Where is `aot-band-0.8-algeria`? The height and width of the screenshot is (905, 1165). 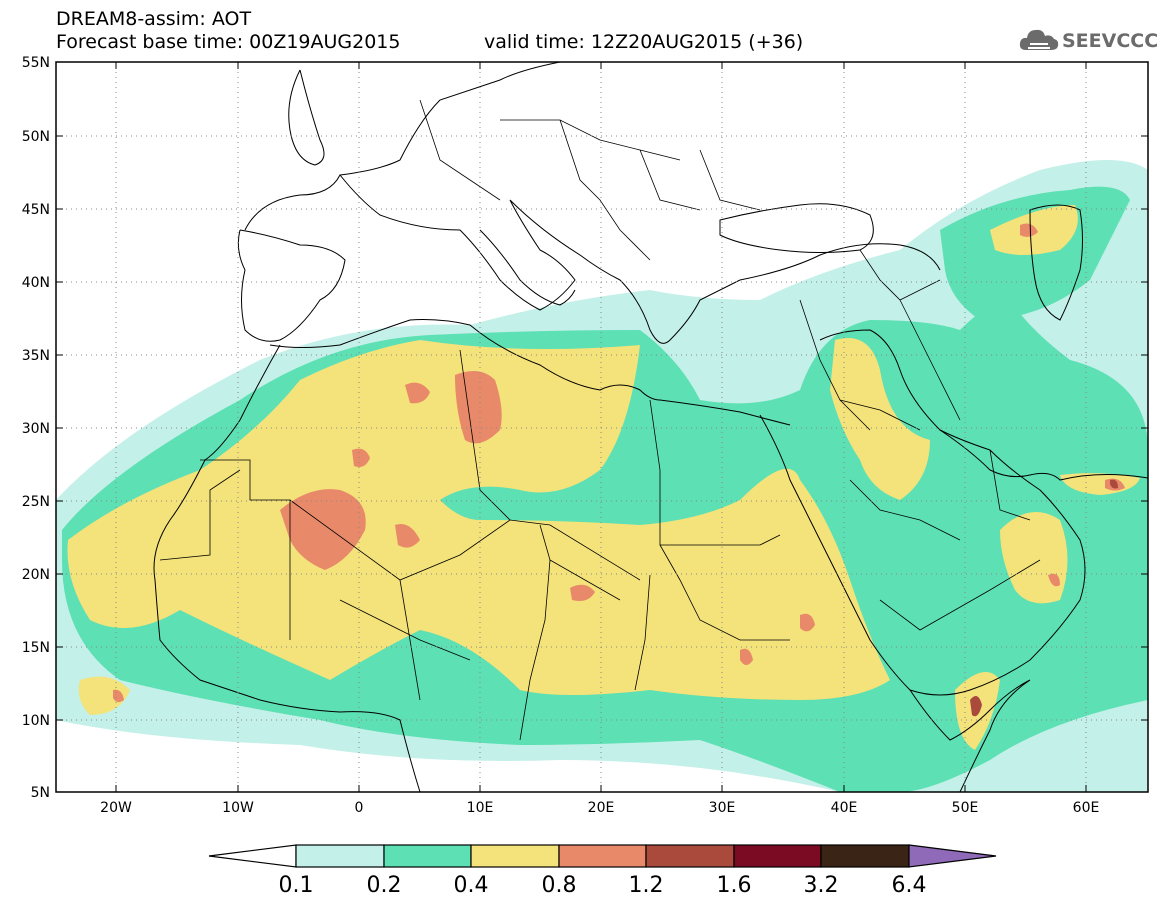 aot-band-0.8-algeria is located at coordinates (478, 407).